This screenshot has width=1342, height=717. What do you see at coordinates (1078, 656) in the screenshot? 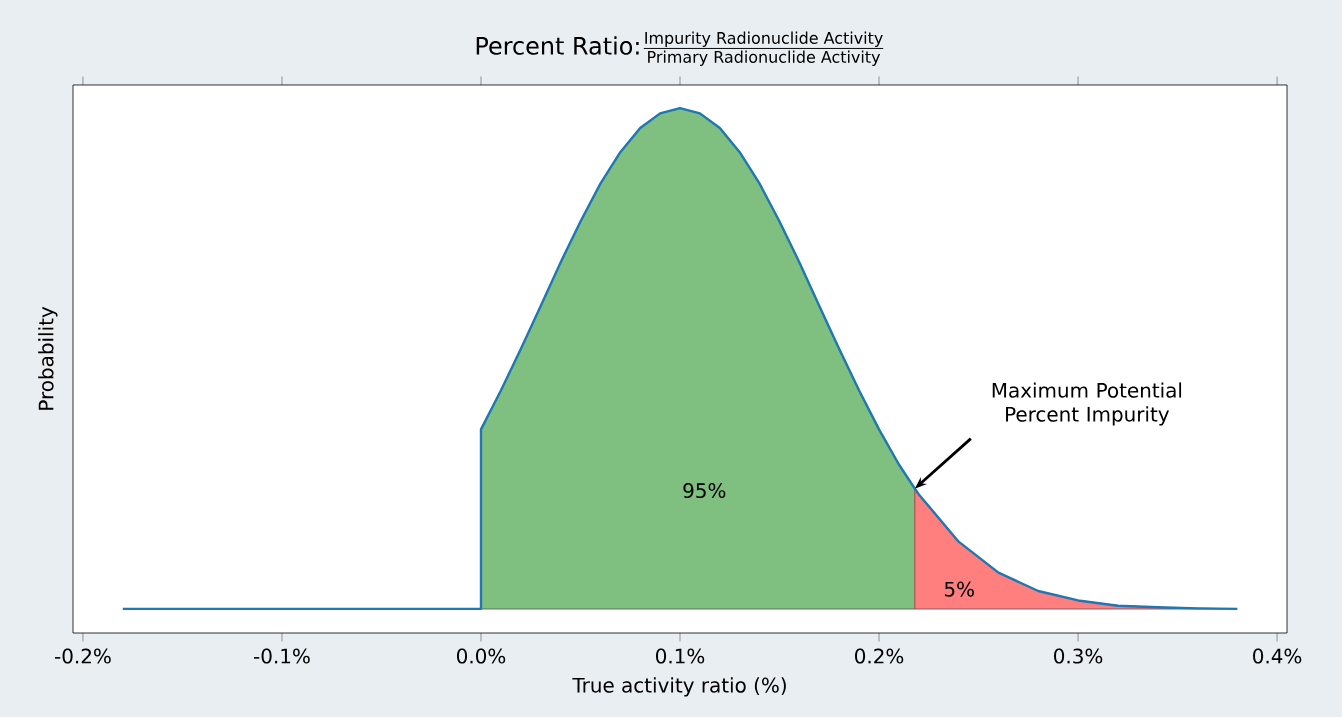
I see `x-tick-label: 0.3%` at bounding box center [1078, 656].